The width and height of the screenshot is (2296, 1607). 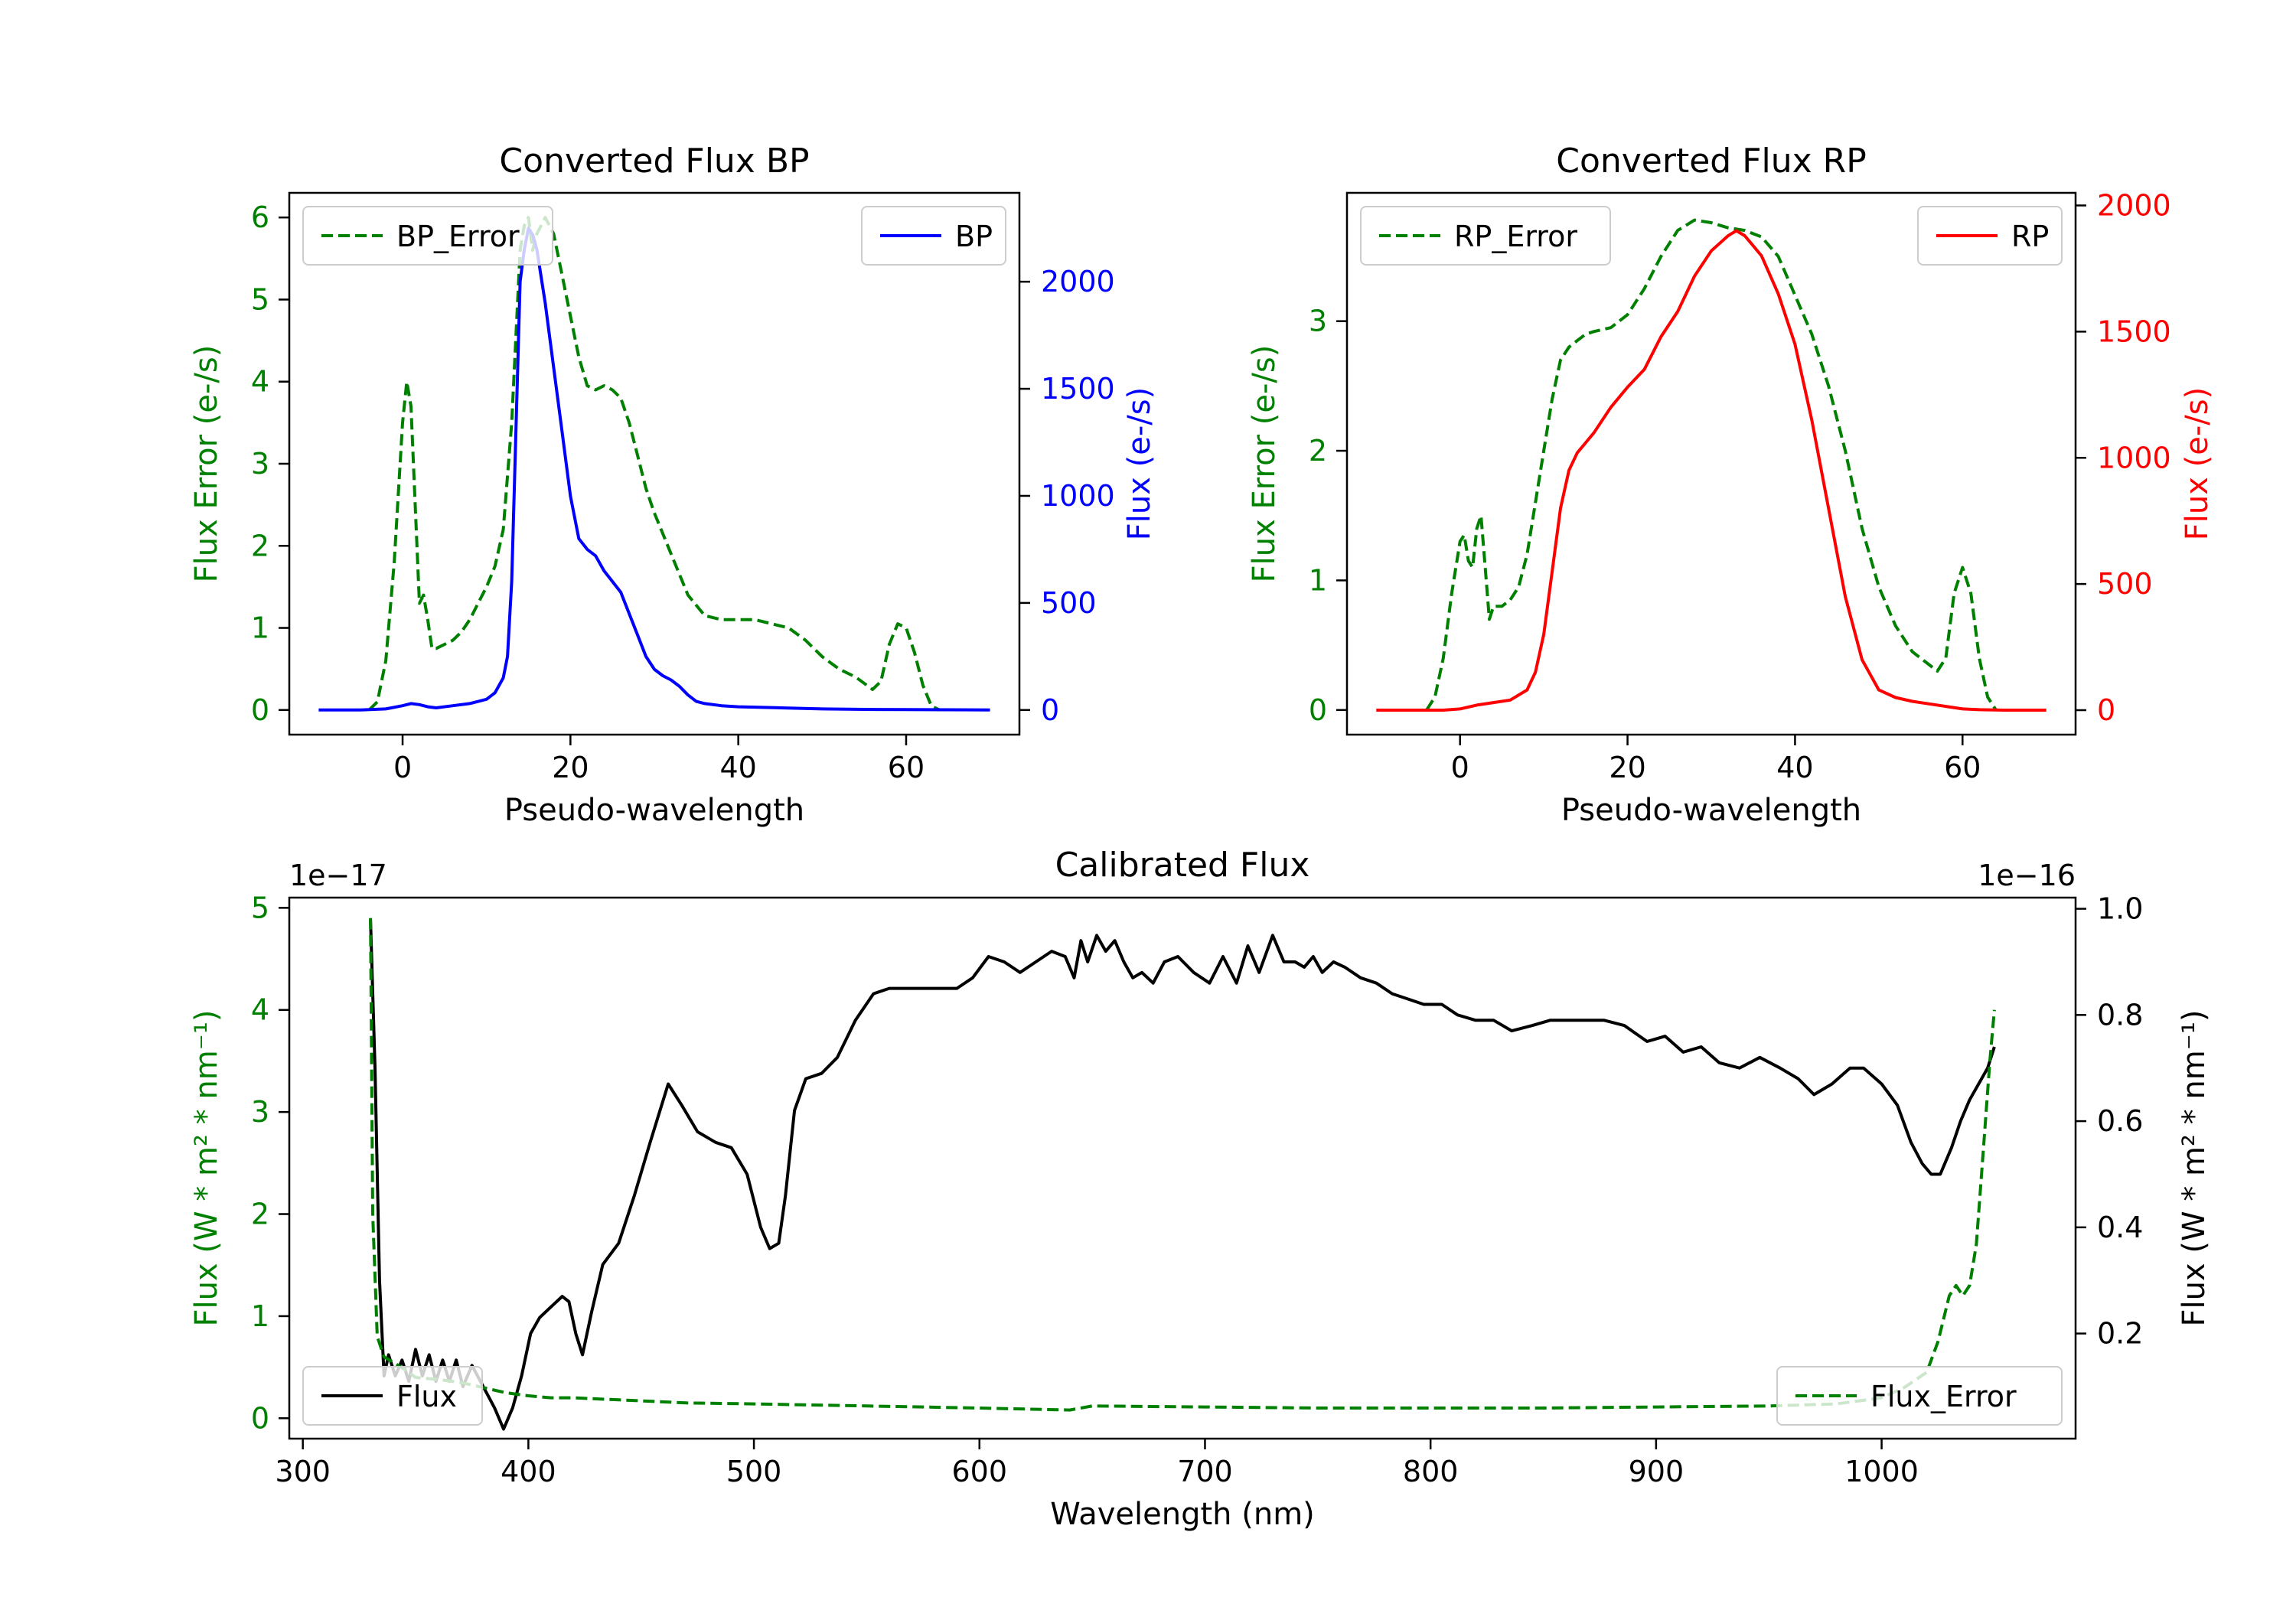 I want to click on series-line-bp, so click(x=654, y=469).